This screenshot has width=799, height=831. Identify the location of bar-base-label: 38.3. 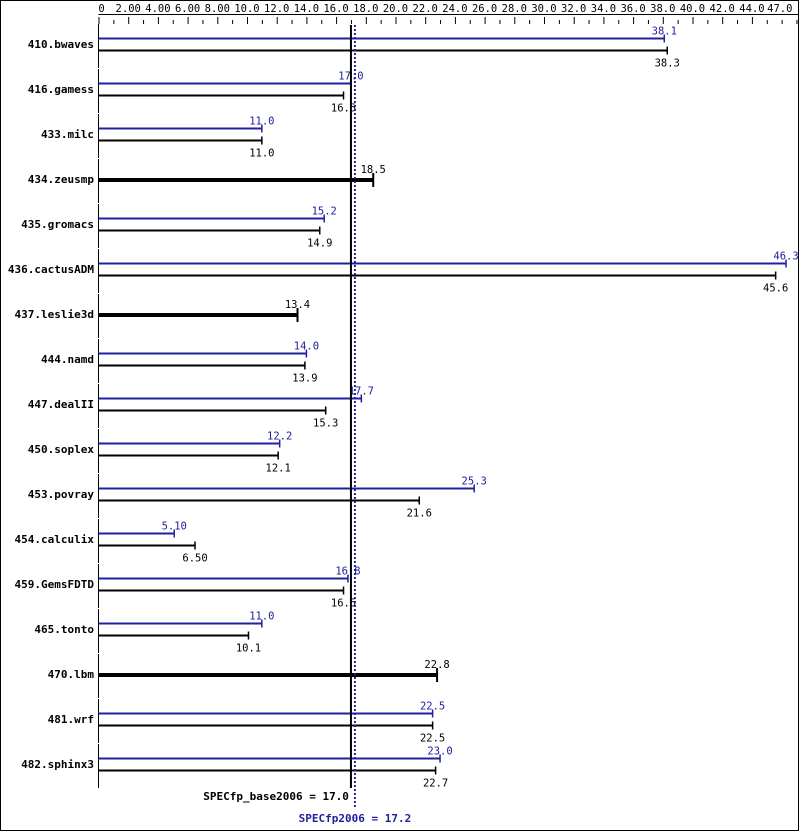
(667, 64).